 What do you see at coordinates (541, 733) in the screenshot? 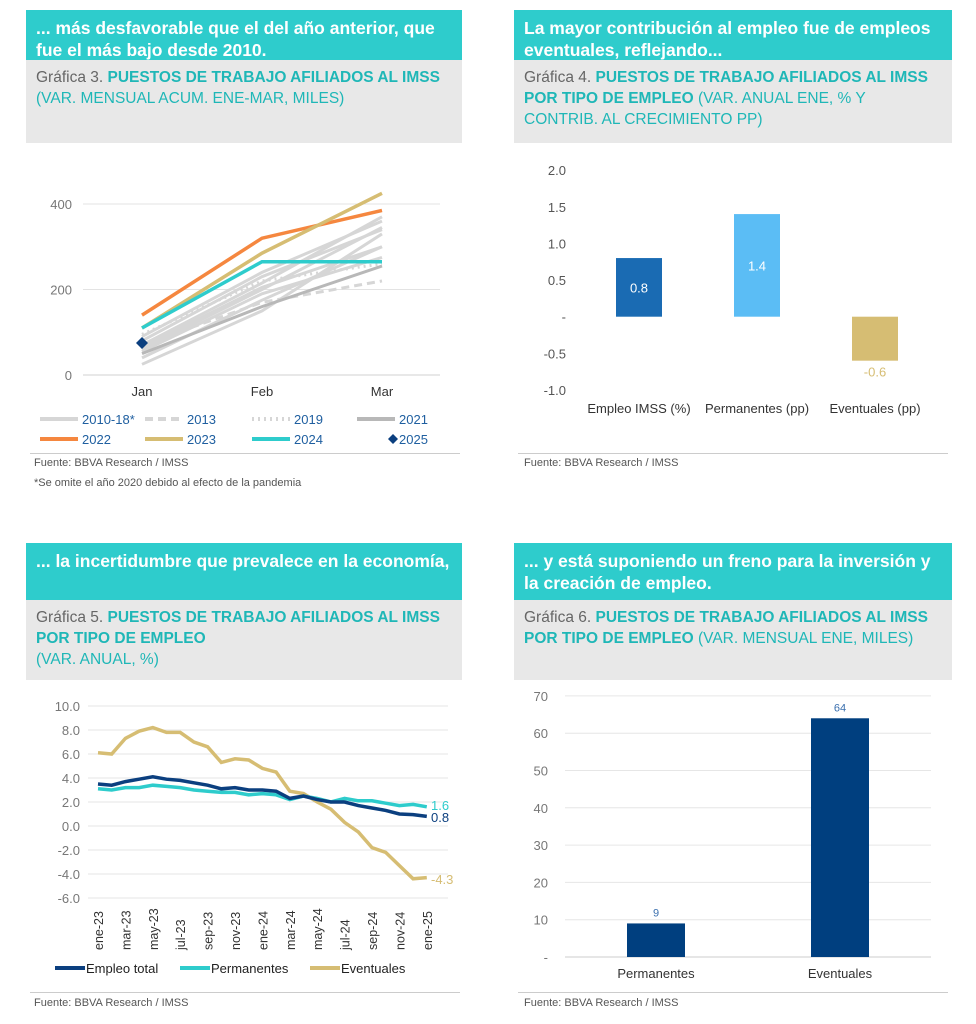
I see `y-tick-label: 60` at bounding box center [541, 733].